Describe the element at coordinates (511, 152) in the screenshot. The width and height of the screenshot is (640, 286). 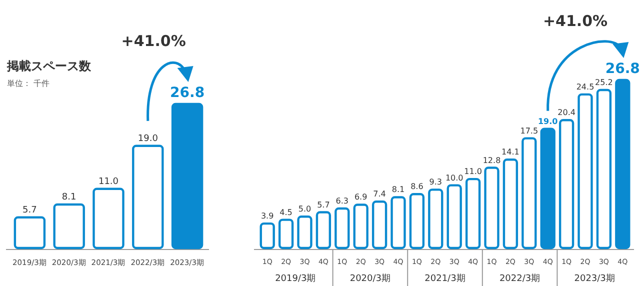
I see `data-label: 14.1` at that location.